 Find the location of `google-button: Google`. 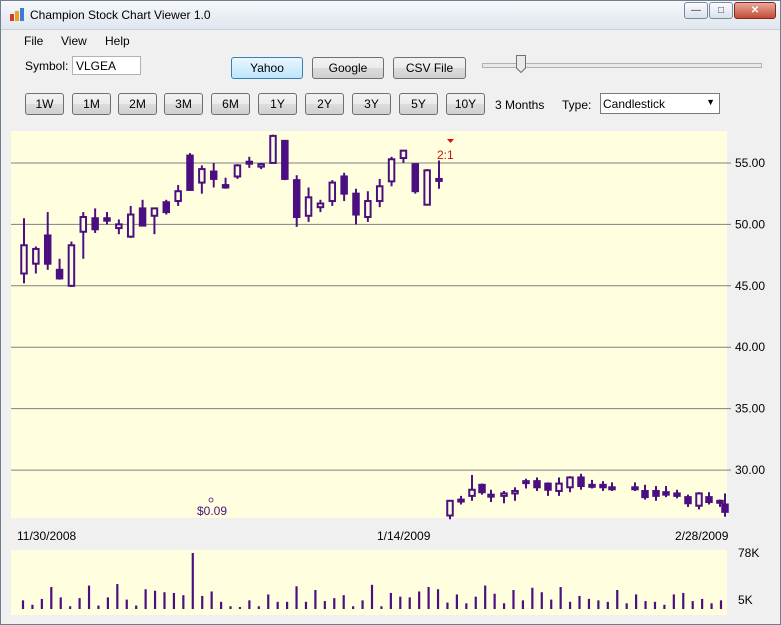

google-button: Google is located at coordinates (348, 68).